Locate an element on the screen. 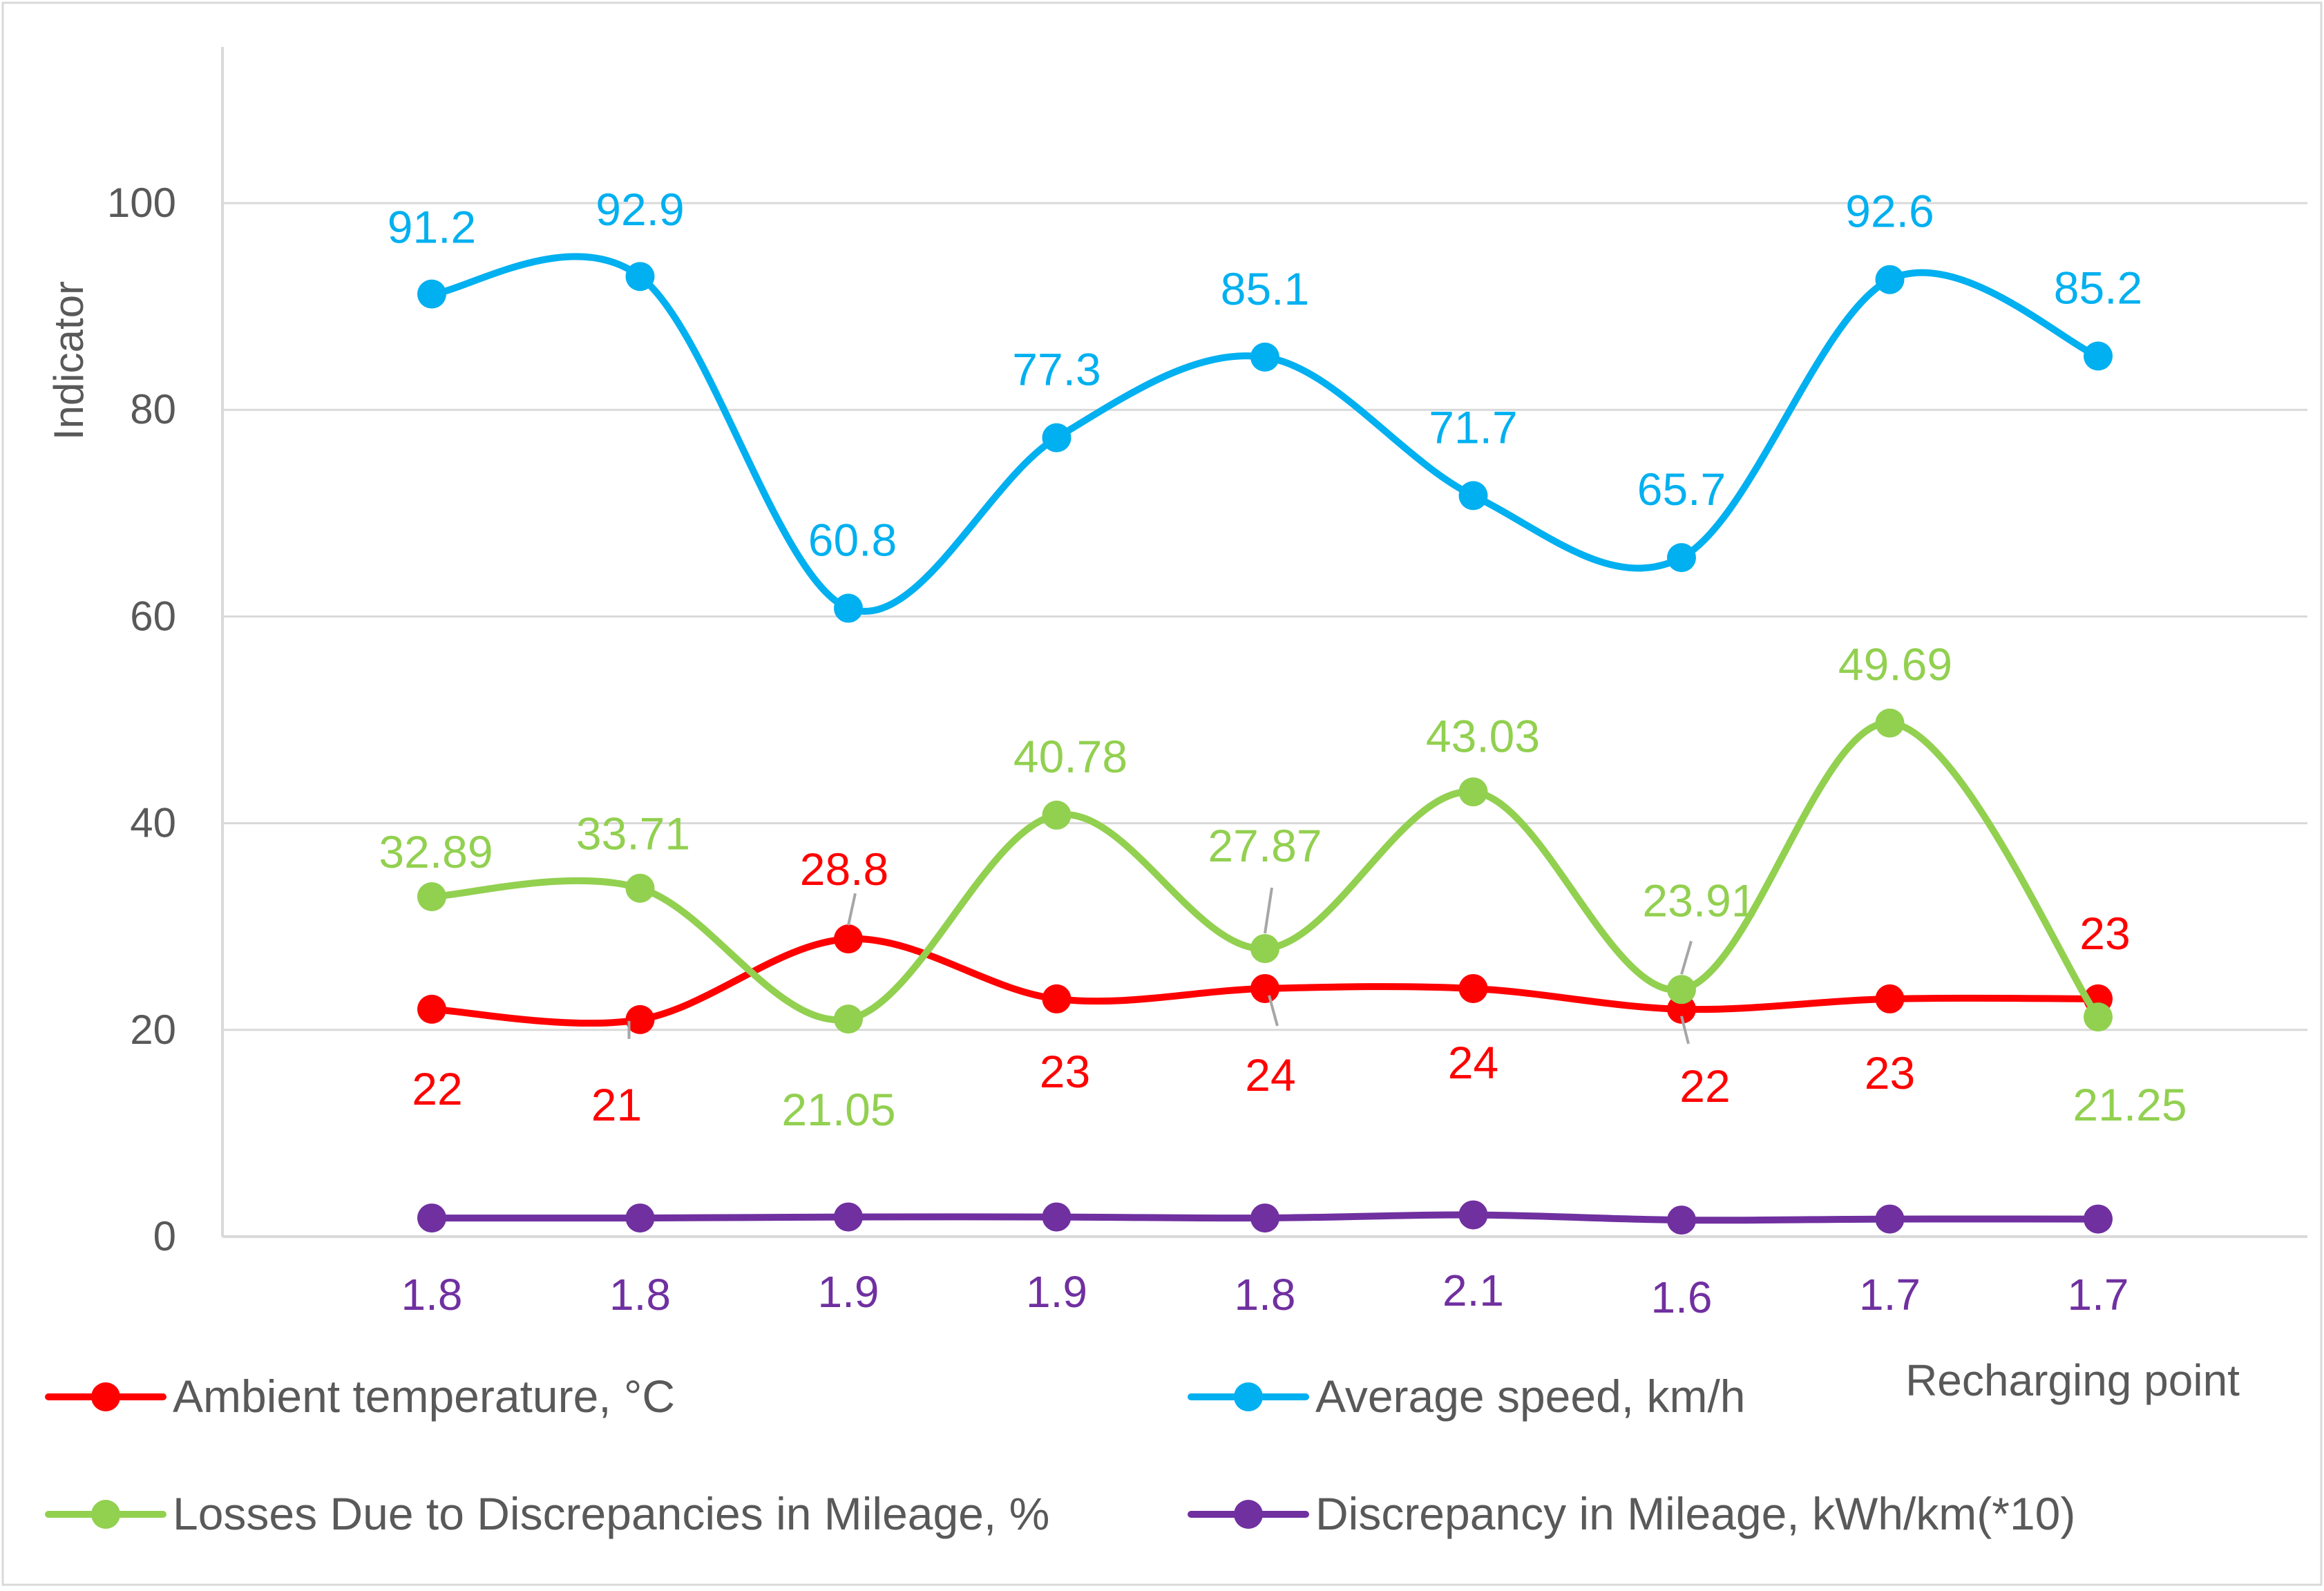  data-label: 71.7 is located at coordinates (1473, 426).